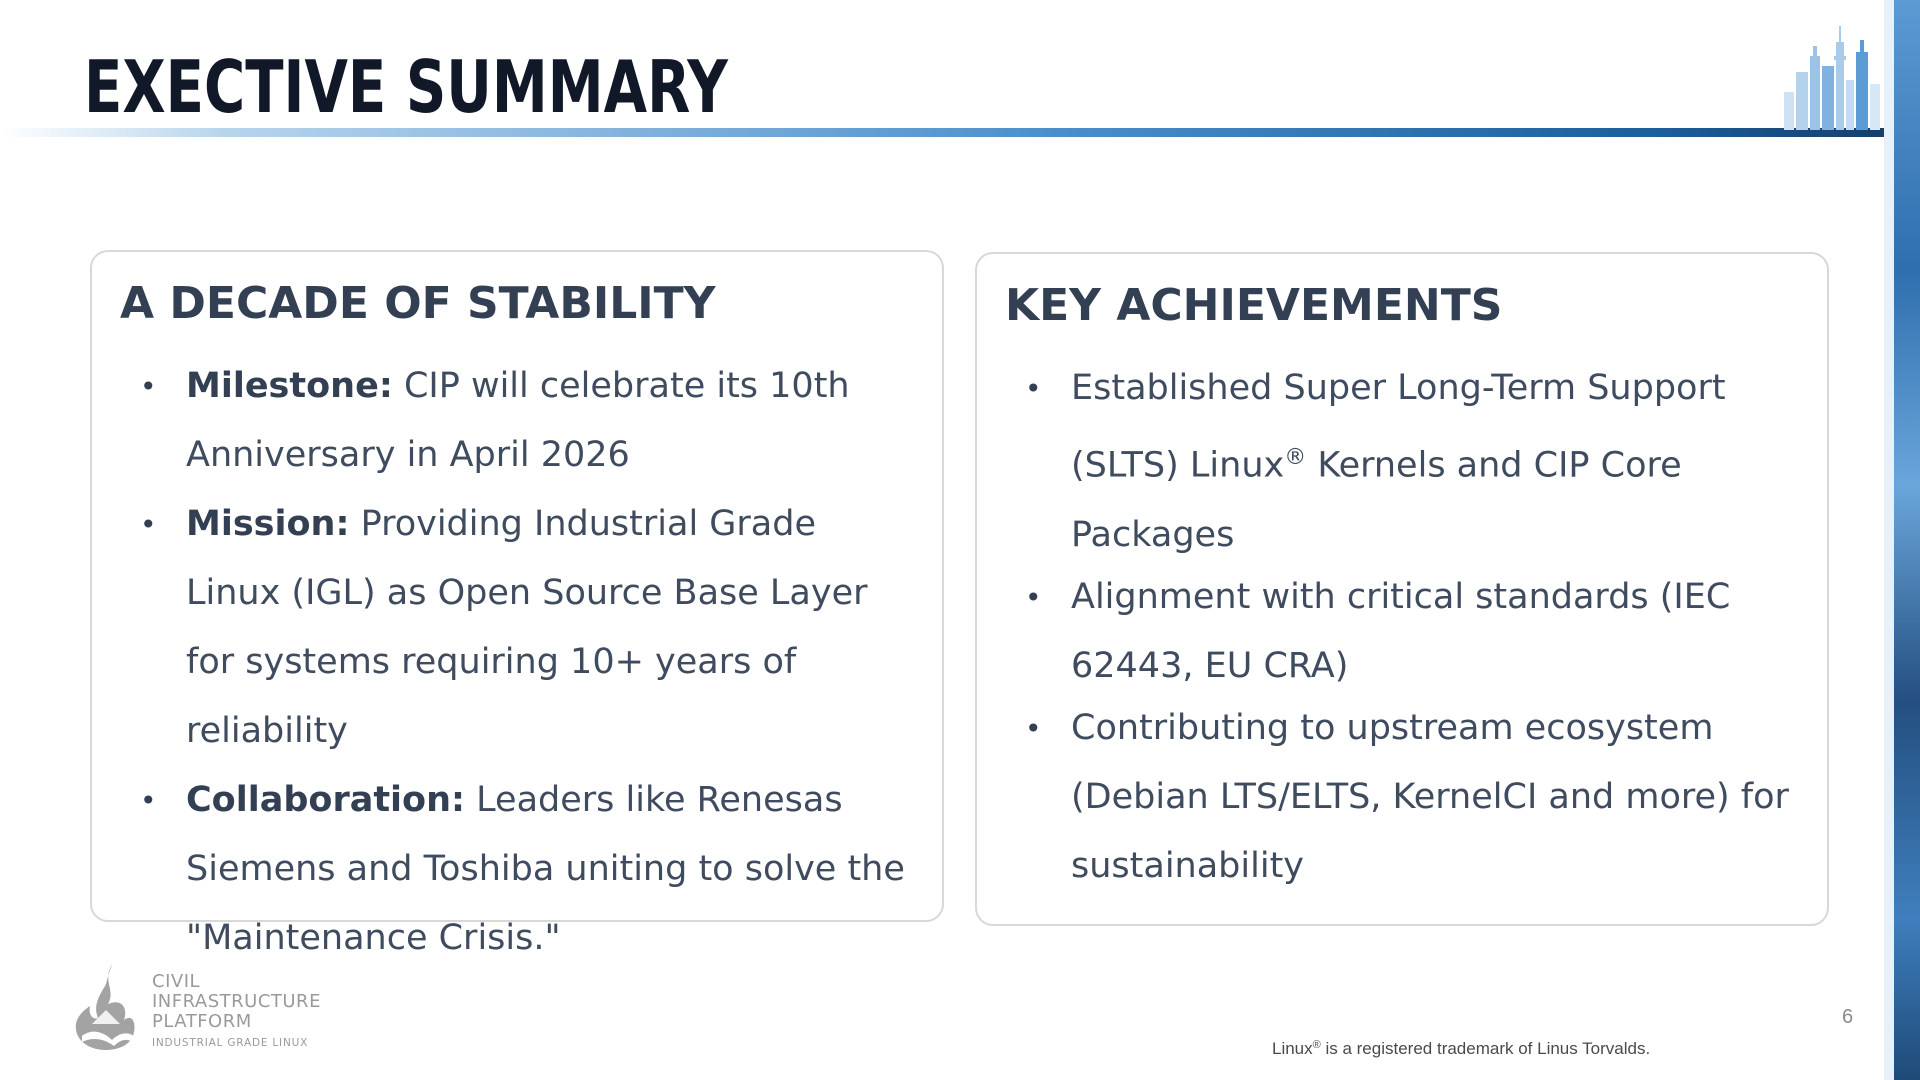 The height and width of the screenshot is (1080, 1920). What do you see at coordinates (1832, 78) in the screenshot?
I see `city-skyline-icon` at bounding box center [1832, 78].